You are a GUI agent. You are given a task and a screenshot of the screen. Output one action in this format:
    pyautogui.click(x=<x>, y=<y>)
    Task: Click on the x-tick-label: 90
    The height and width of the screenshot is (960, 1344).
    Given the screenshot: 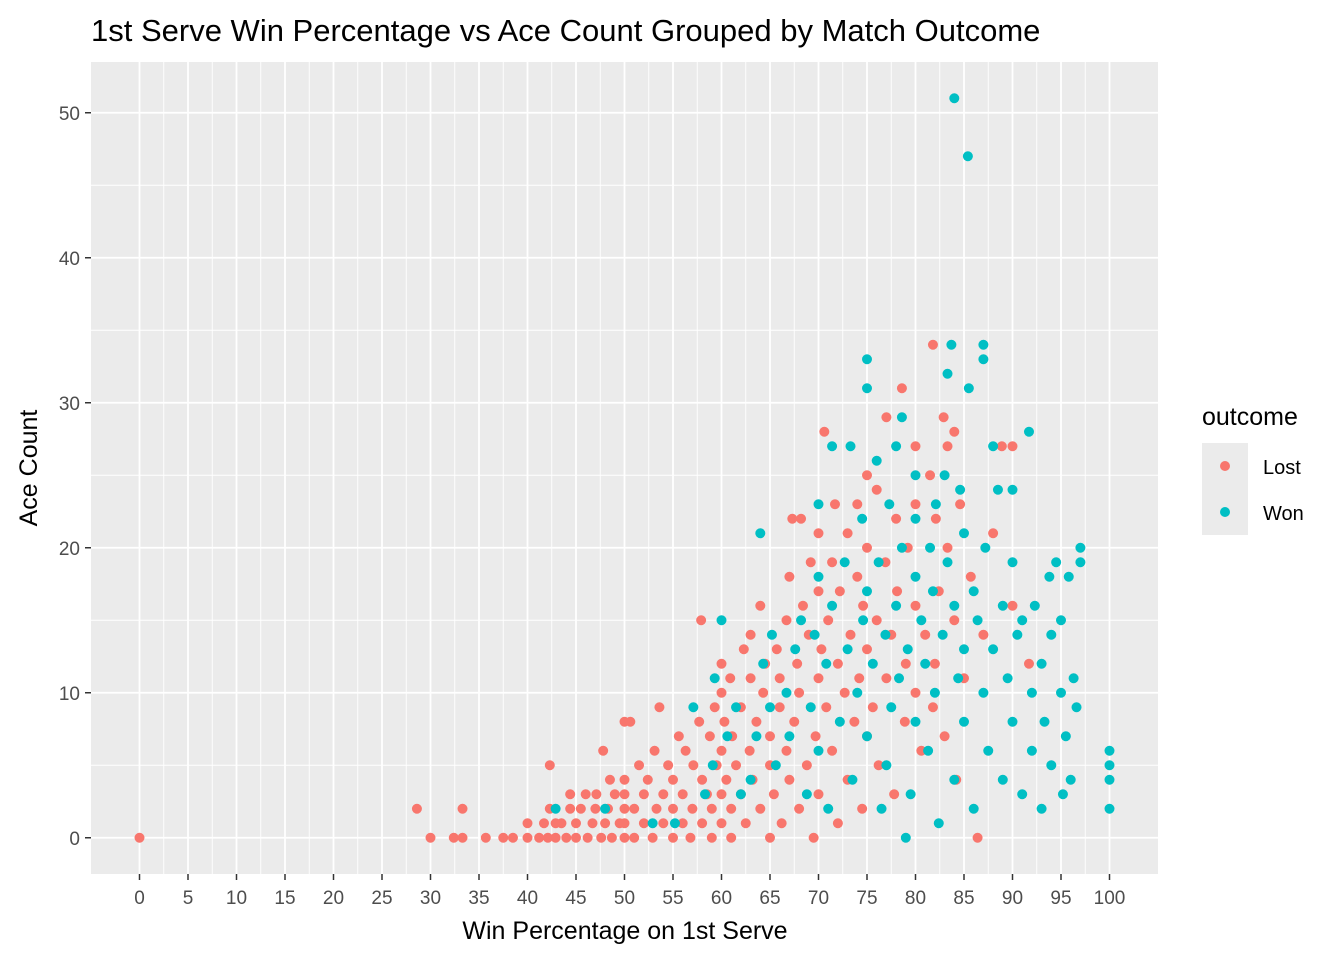 What is the action you would take?
    pyautogui.click(x=1012, y=898)
    